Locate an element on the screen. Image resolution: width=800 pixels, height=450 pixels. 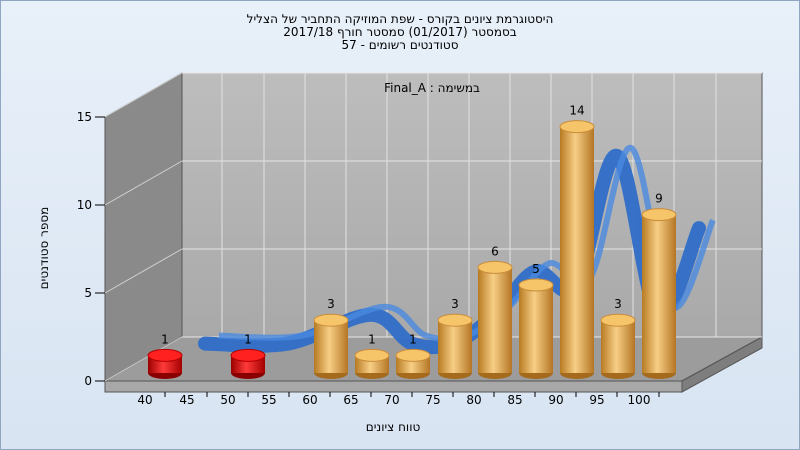
y-tick-label: 5 is located at coordinates (88, 293).